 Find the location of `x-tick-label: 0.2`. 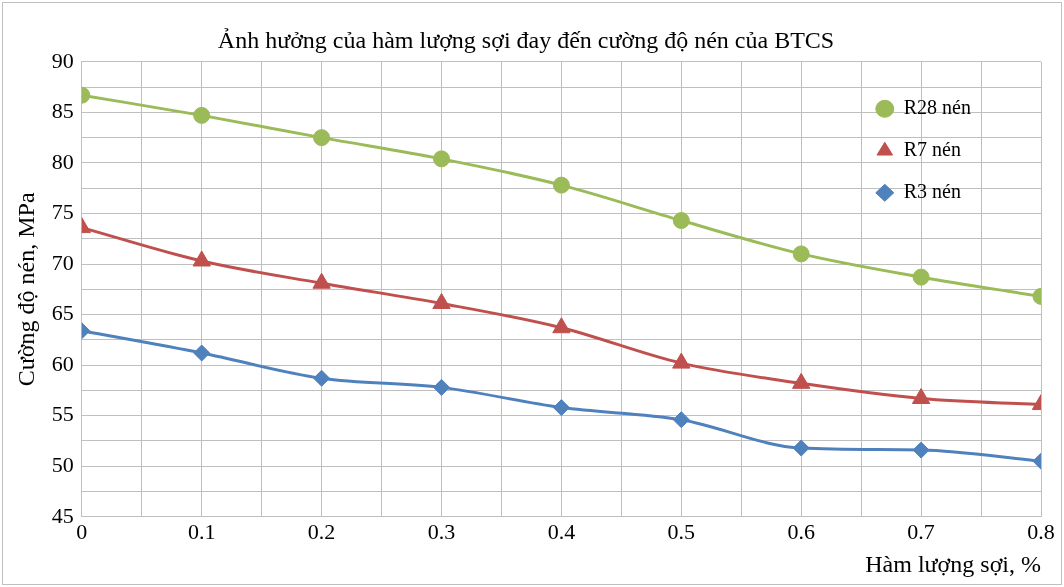

x-tick-label: 0.2 is located at coordinates (321, 531).